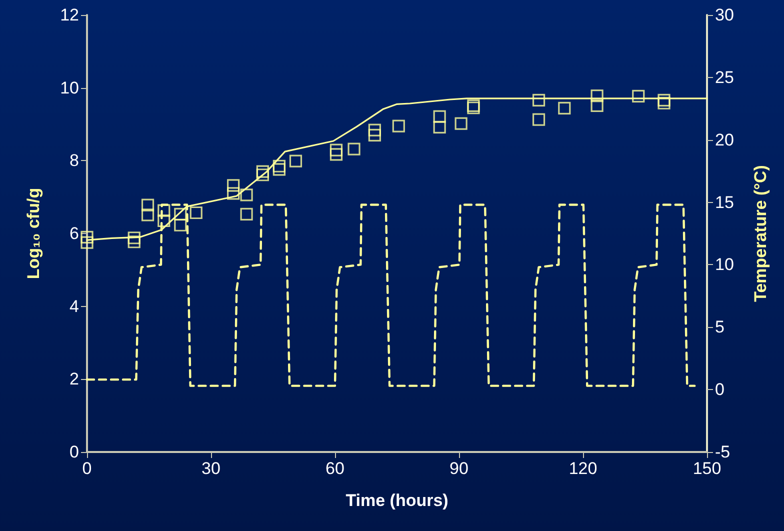 Image resolution: width=784 pixels, height=531 pixels. Describe the element at coordinates (69, 15) in the screenshot. I see `y-tick-label: 12` at that location.